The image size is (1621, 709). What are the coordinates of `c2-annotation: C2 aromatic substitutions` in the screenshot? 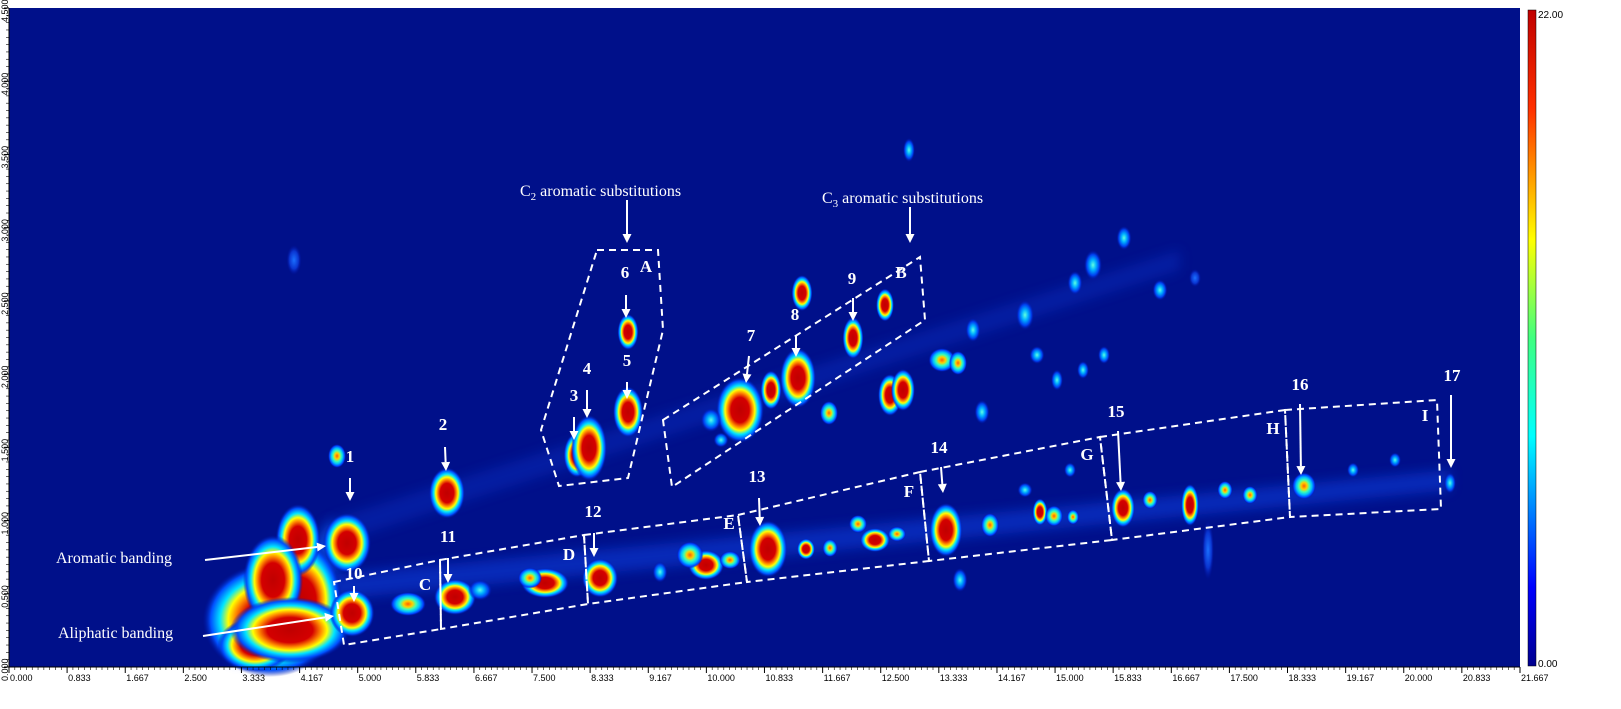 It's located at (600, 193).